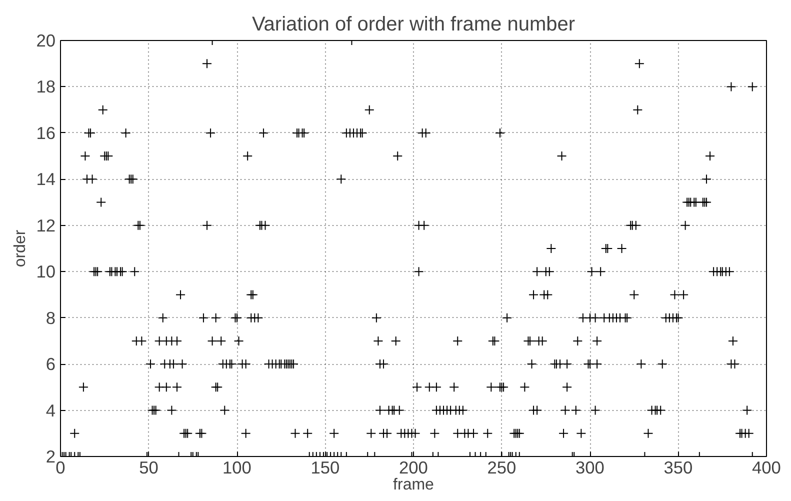 The image size is (791, 501). Describe the element at coordinates (414, 25) in the screenshot. I see `chart-title: Variation of order with frame number` at that location.